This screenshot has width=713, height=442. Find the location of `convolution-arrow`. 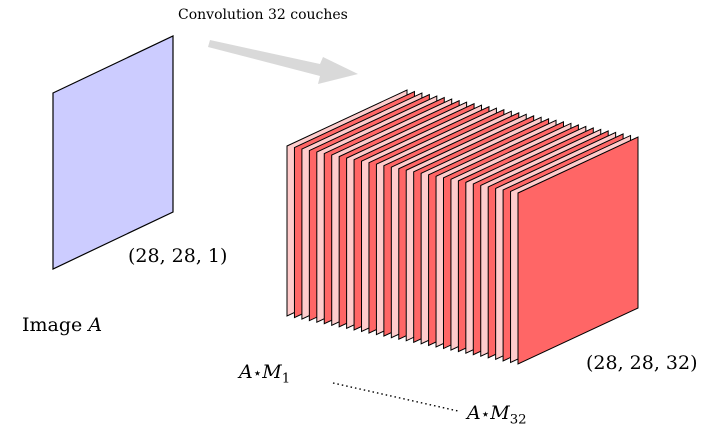

convolution-arrow is located at coordinates (283, 62).